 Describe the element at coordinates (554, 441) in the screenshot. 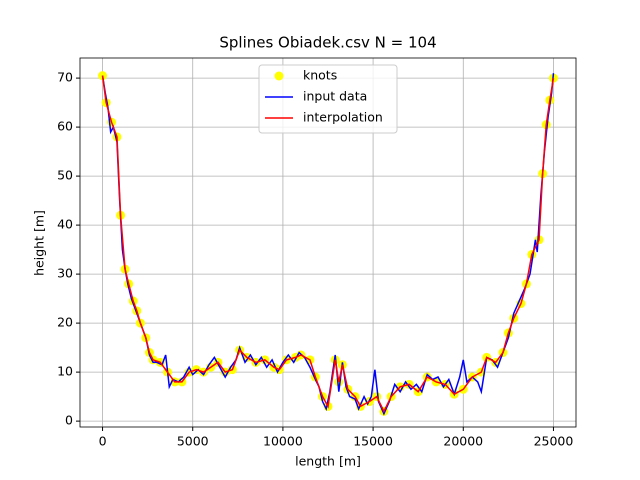

I see `x-tick-label: 25000` at that location.